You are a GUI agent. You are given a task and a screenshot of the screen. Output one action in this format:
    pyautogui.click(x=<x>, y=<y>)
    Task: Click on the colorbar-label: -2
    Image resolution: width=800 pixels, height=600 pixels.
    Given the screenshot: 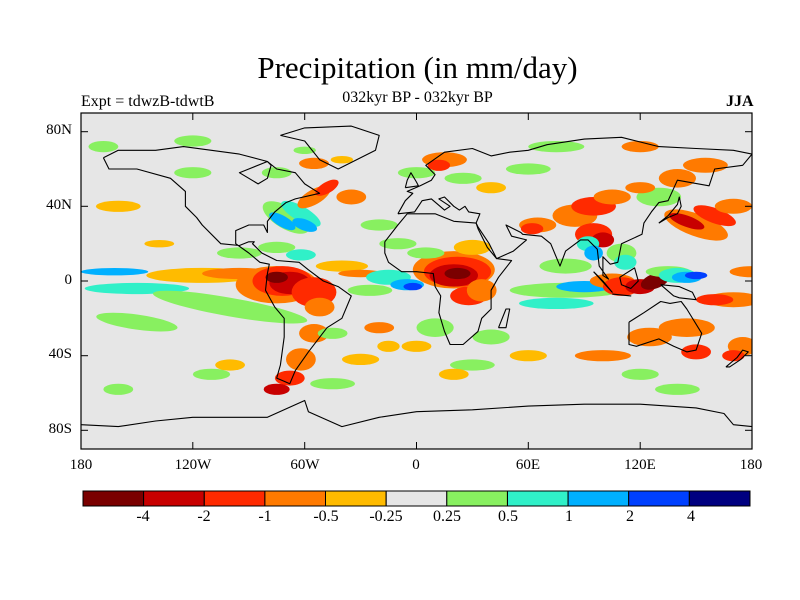 What is the action you would take?
    pyautogui.click(x=204, y=516)
    